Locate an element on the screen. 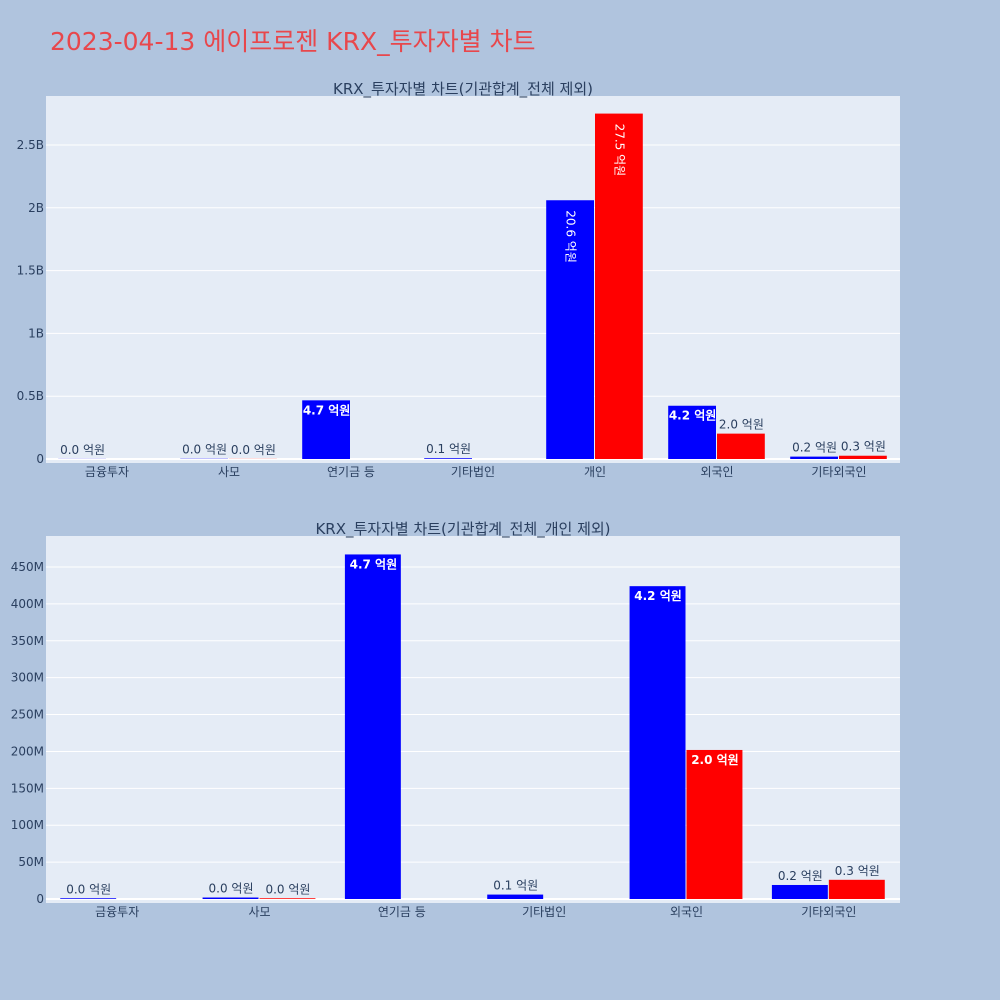  y-tick-label: 2.5B is located at coordinates (30, 145).